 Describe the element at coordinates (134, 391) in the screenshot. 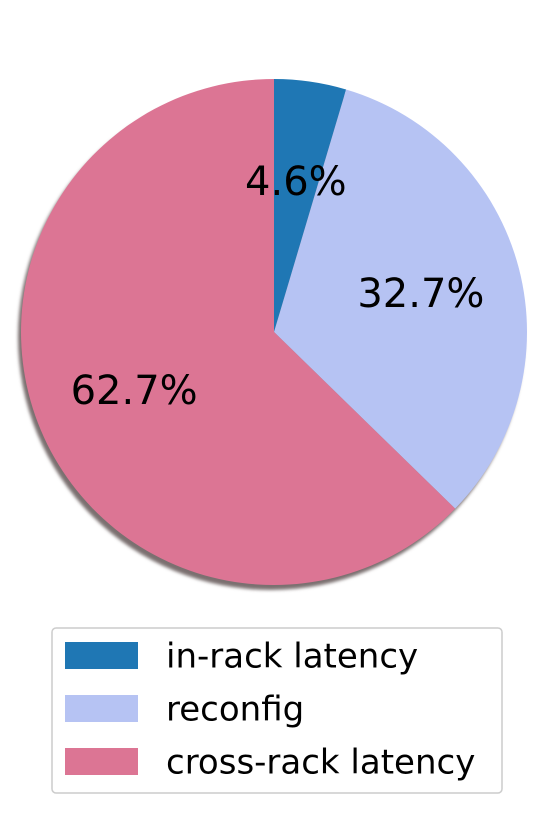

I see `pie-slice-percent-label: 62.7%` at that location.